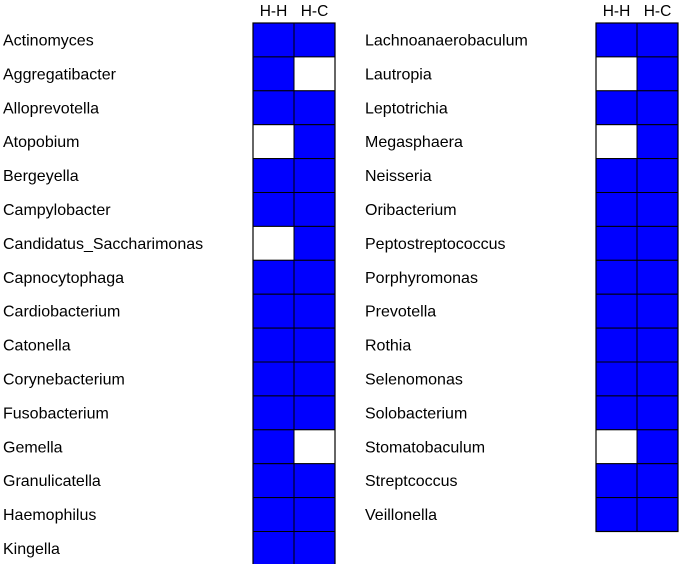 Image resolution: width=680 pixels, height=564 pixels. I want to click on row-label: Cardiobacterium, so click(61, 312).